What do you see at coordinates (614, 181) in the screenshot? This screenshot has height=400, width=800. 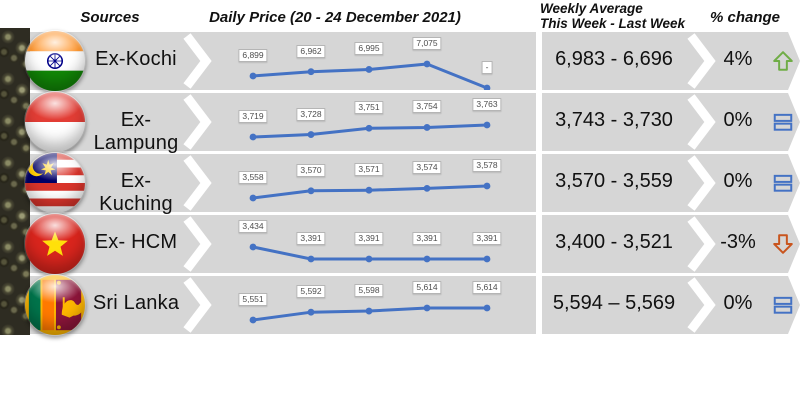 I see `weekly-average-value: 3,570 - 3,559` at bounding box center [614, 181].